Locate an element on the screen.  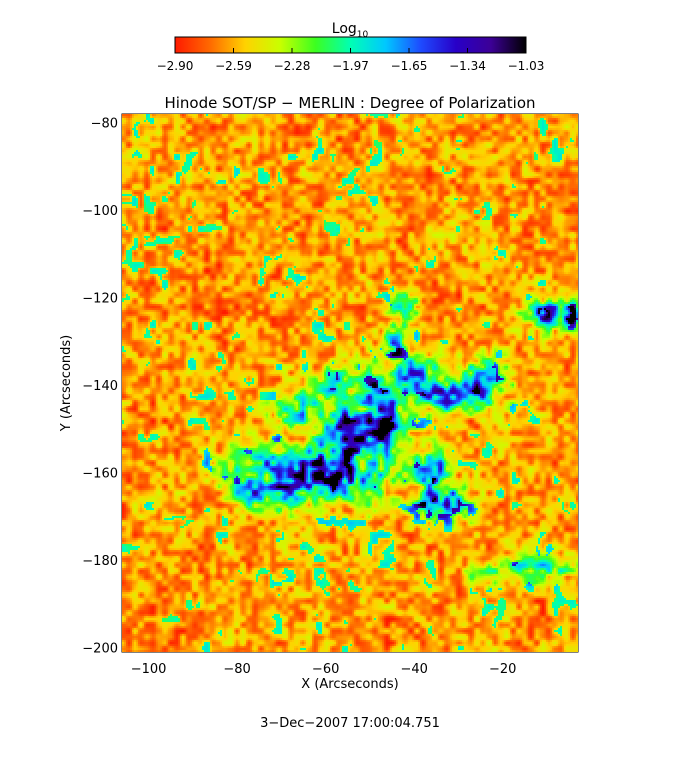
y-tick-label: −120 is located at coordinates (100, 299).